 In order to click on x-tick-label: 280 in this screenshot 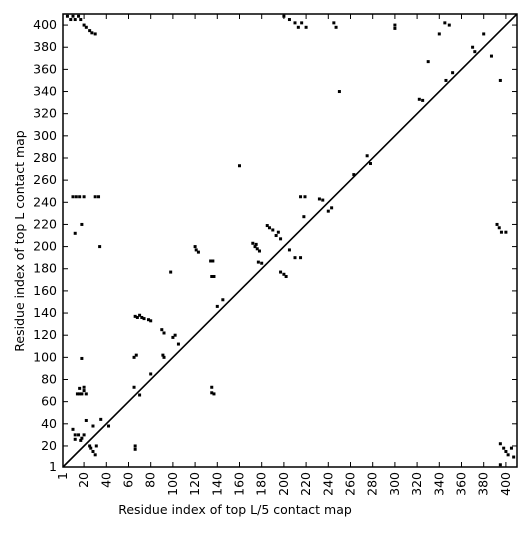, I will do `click(372, 484)`.